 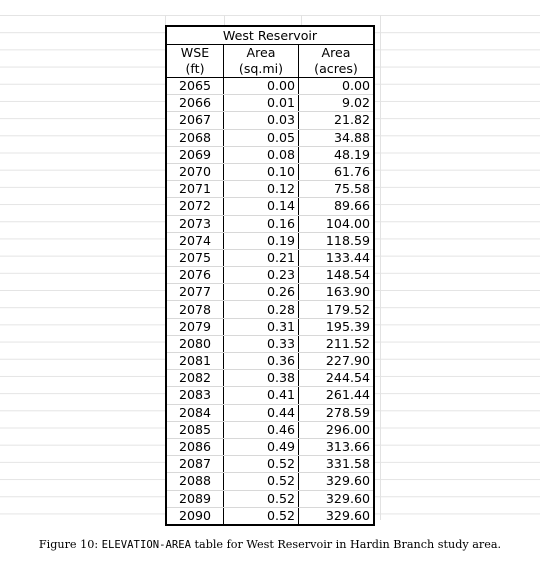 I want to click on area-acres-cell: 261.44, so click(x=336, y=395).